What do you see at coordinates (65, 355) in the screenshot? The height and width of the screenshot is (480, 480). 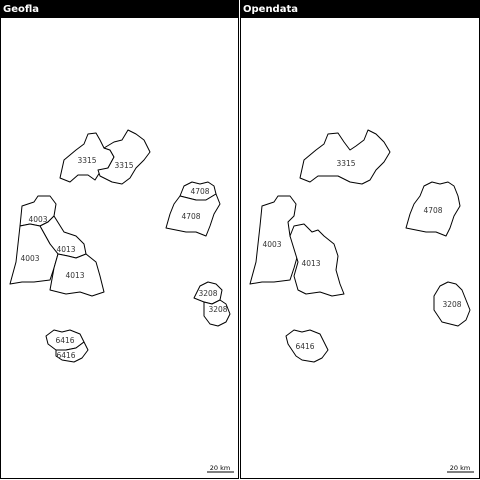 I see `label-6416-b: 6416` at bounding box center [65, 355].